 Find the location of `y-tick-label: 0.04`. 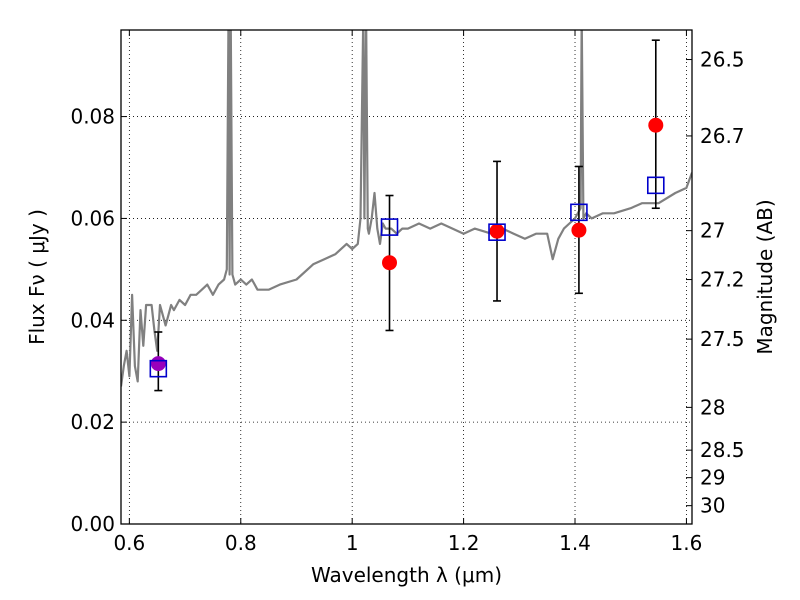

y-tick-label: 0.04 is located at coordinates (92, 320).